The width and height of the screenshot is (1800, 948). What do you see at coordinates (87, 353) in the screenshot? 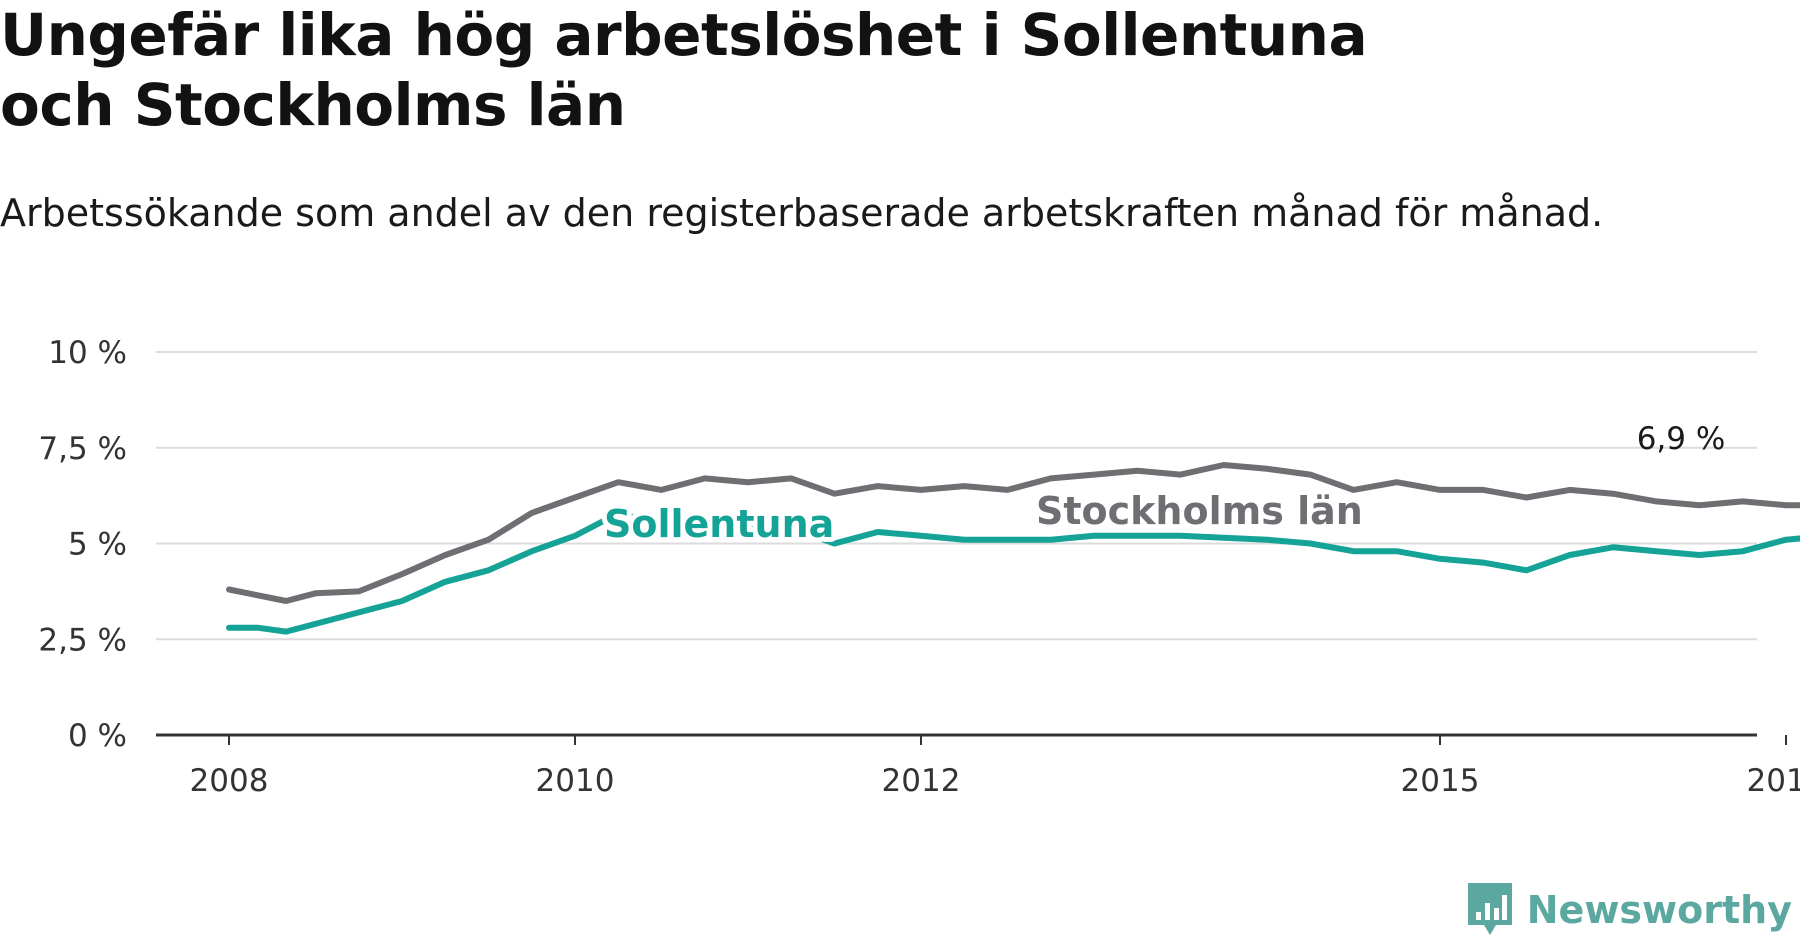
I see `y-tick-label: 10 %` at bounding box center [87, 353].